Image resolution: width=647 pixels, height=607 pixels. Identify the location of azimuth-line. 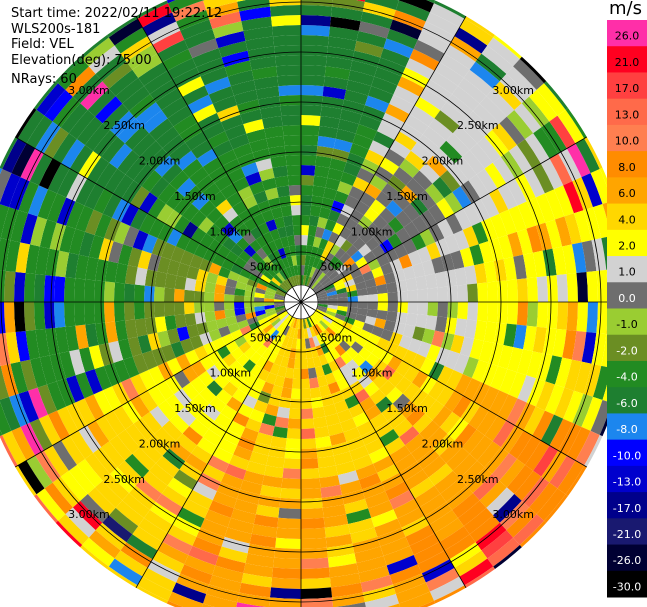
(383, 159).